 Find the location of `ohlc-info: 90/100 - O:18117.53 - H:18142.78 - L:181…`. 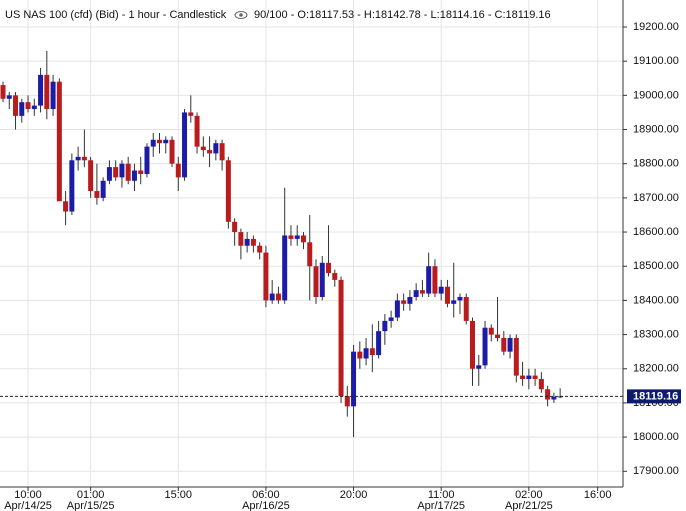

ohlc-info: 90/100 - O:18117.53 - H:18142.78 - L:181… is located at coordinates (402, 15).